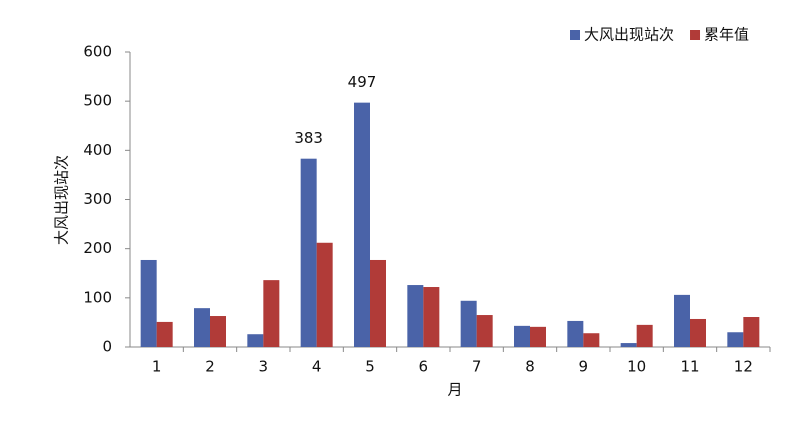 This screenshot has height=425, width=800. What do you see at coordinates (97, 199) in the screenshot?
I see `y-tick-label: 300` at bounding box center [97, 199].